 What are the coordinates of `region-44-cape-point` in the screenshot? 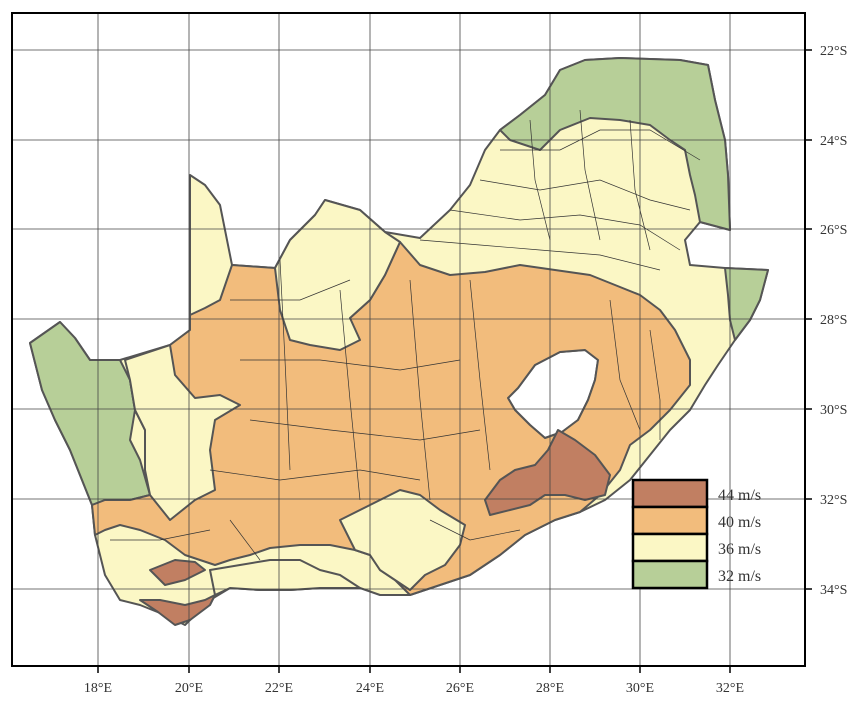 It's located at (177, 610).